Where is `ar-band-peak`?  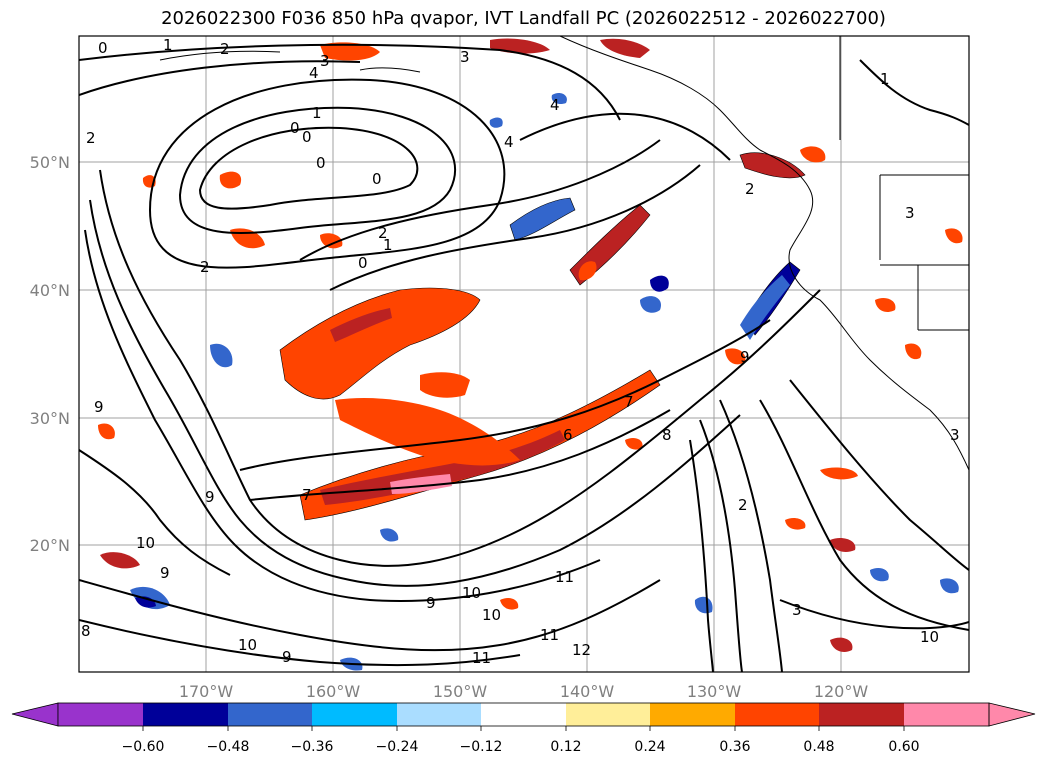
ar-band-peak is located at coordinates (421, 484).